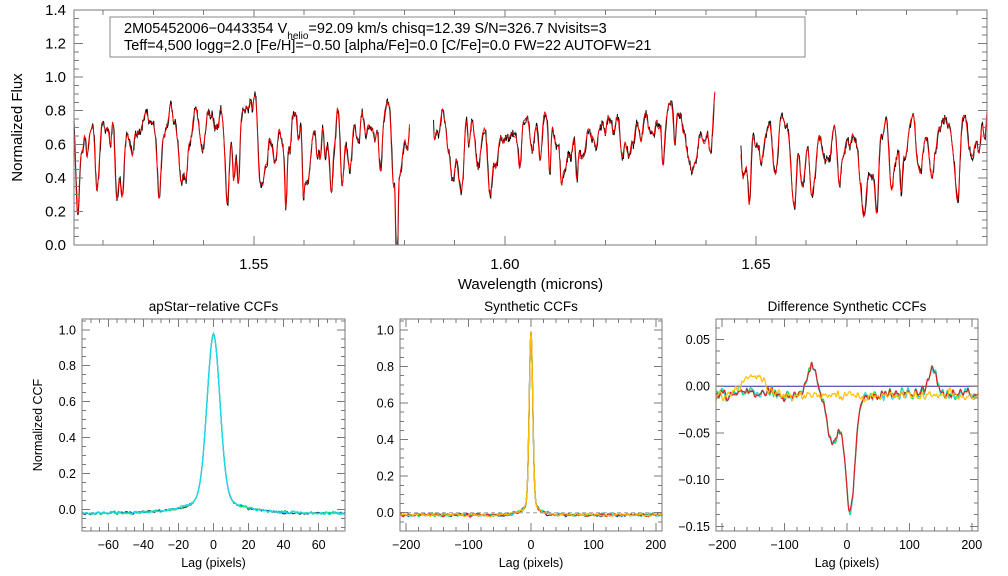 Image resolution: width=1008 pixels, height=576 pixels. What do you see at coordinates (530, 284) in the screenshot?
I see `x-axis-title: Wavelength (microns)` at bounding box center [530, 284].